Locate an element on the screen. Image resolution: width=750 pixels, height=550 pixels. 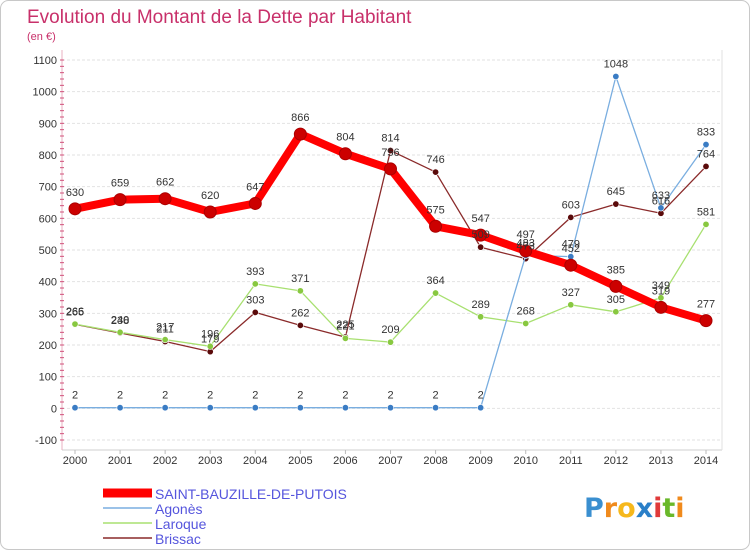
x-tick-label: 2009 is located at coordinates (480, 461).